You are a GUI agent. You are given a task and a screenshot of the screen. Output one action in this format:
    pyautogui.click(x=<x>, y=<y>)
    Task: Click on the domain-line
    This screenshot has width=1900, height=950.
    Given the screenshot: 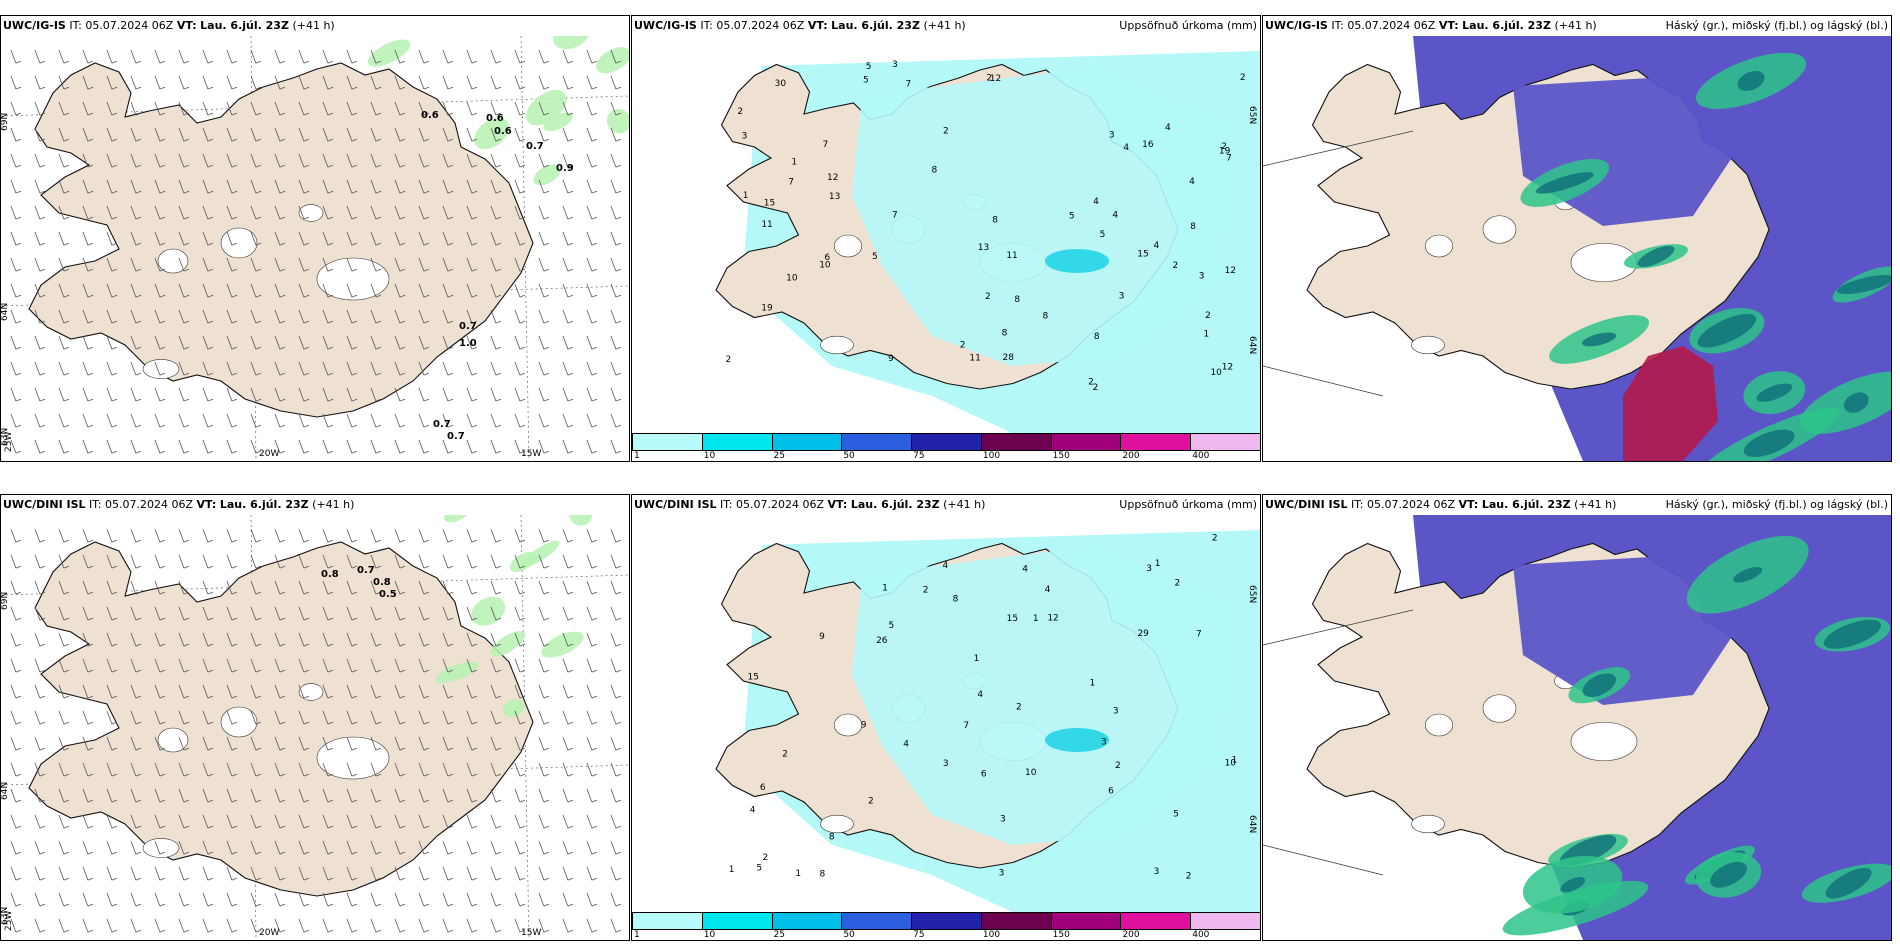 What is the action you would take?
    pyautogui.click(x=1338, y=148)
    